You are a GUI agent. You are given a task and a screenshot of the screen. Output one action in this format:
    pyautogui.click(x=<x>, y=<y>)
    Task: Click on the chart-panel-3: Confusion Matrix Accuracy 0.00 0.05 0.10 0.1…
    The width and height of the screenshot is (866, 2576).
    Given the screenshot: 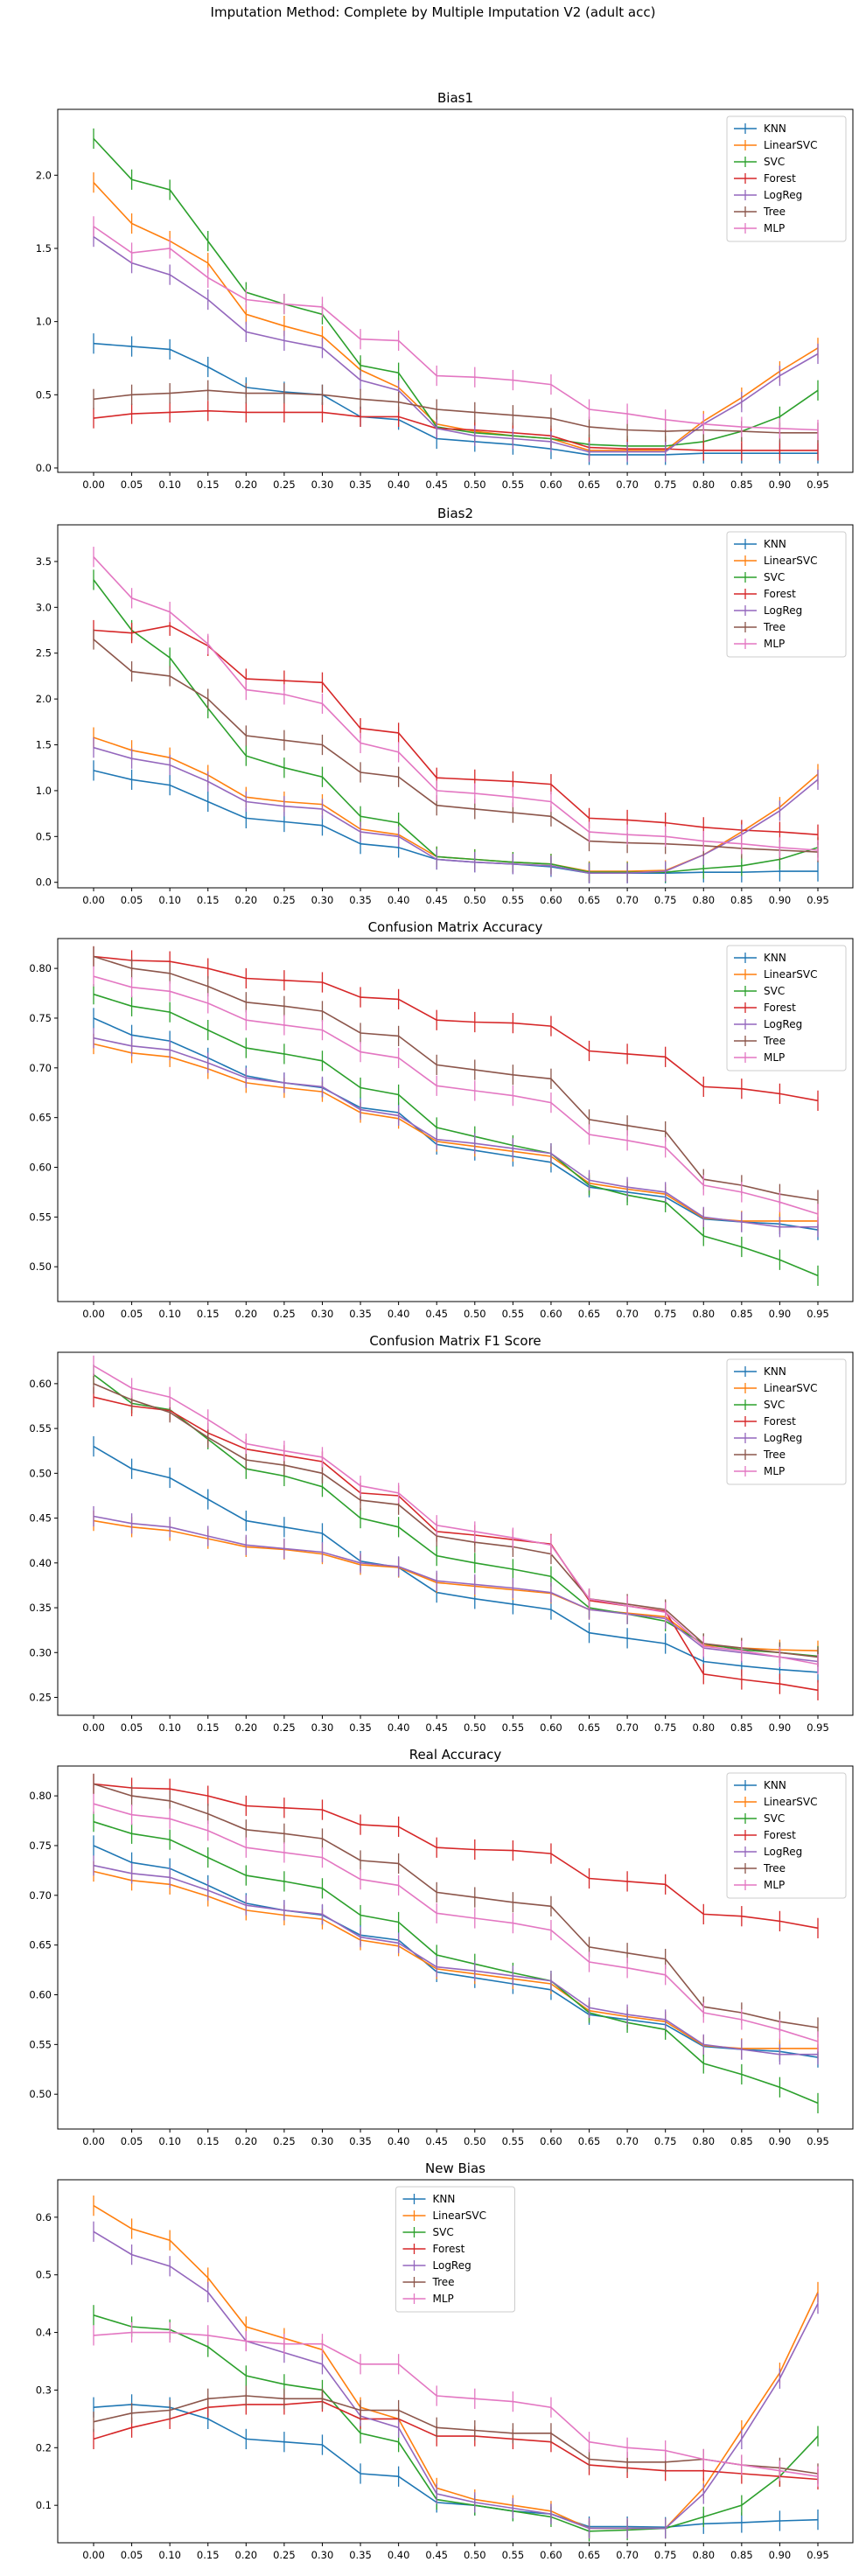 What is the action you would take?
    pyautogui.click(x=441, y=1119)
    